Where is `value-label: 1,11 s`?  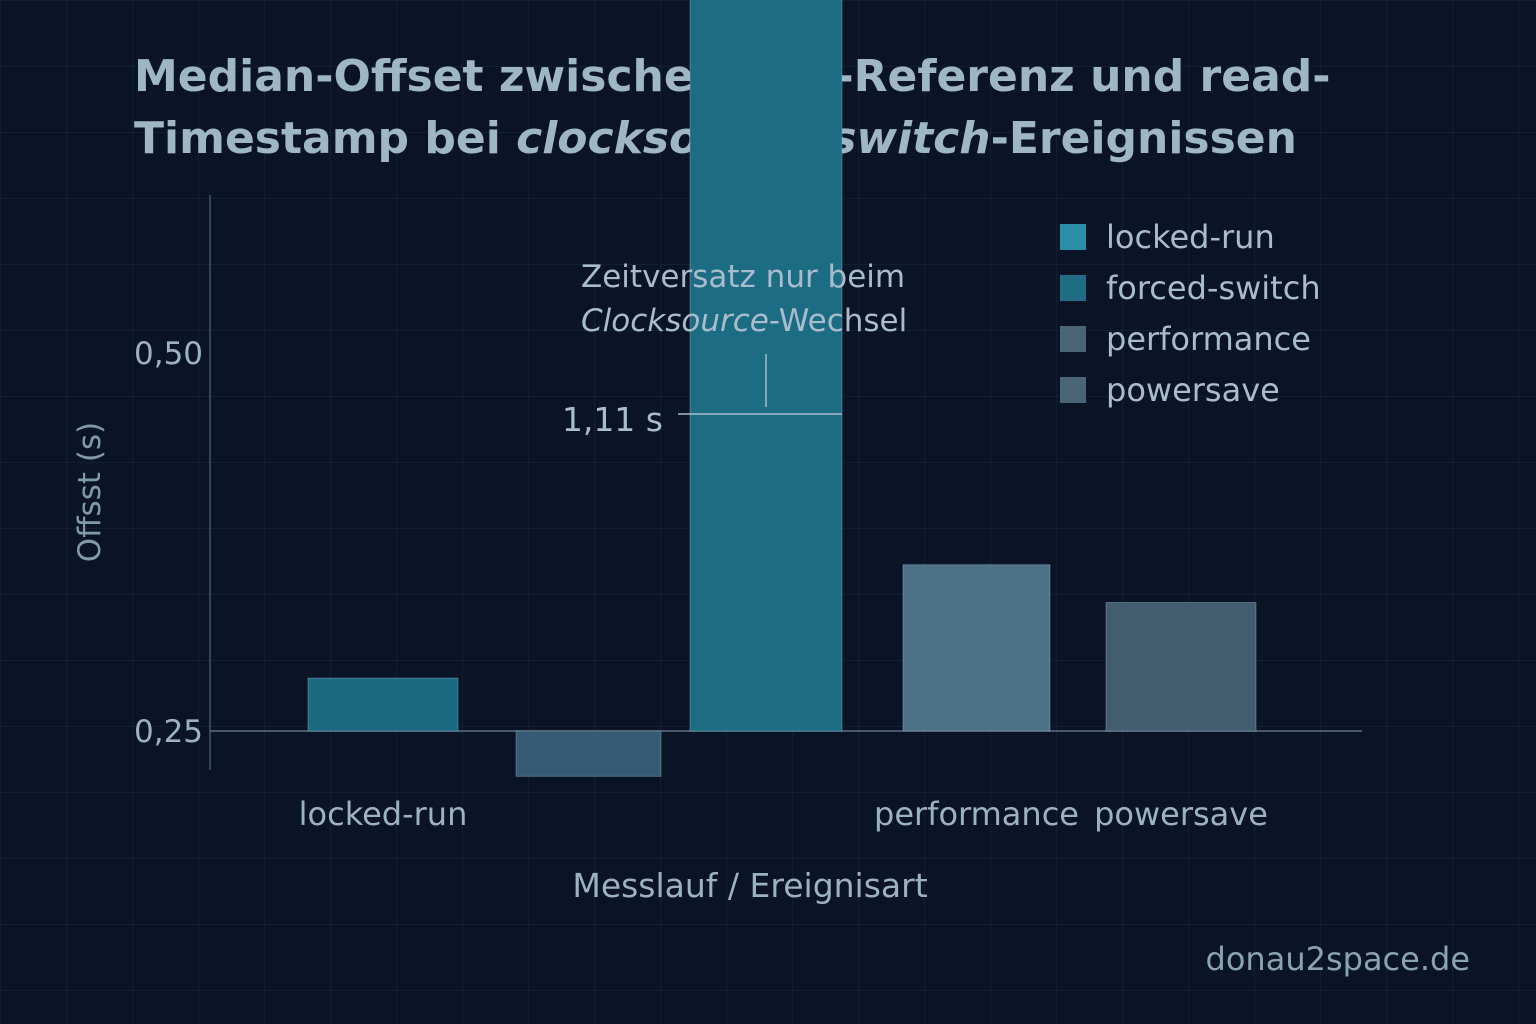 value-label: 1,11 s is located at coordinates (612, 419).